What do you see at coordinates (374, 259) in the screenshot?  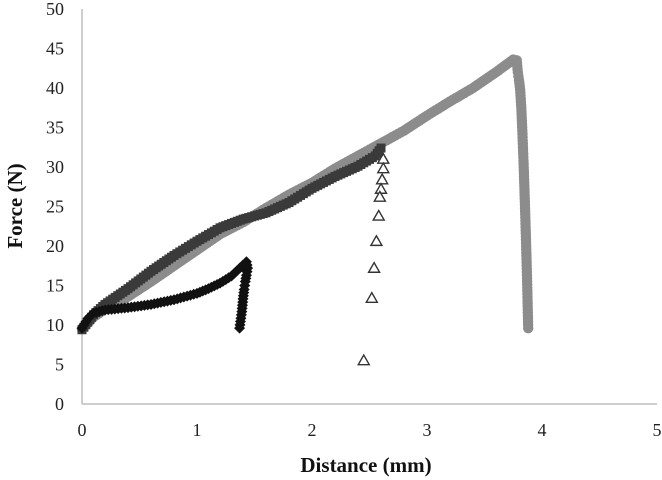 I see `series-triangle-open` at bounding box center [374, 259].